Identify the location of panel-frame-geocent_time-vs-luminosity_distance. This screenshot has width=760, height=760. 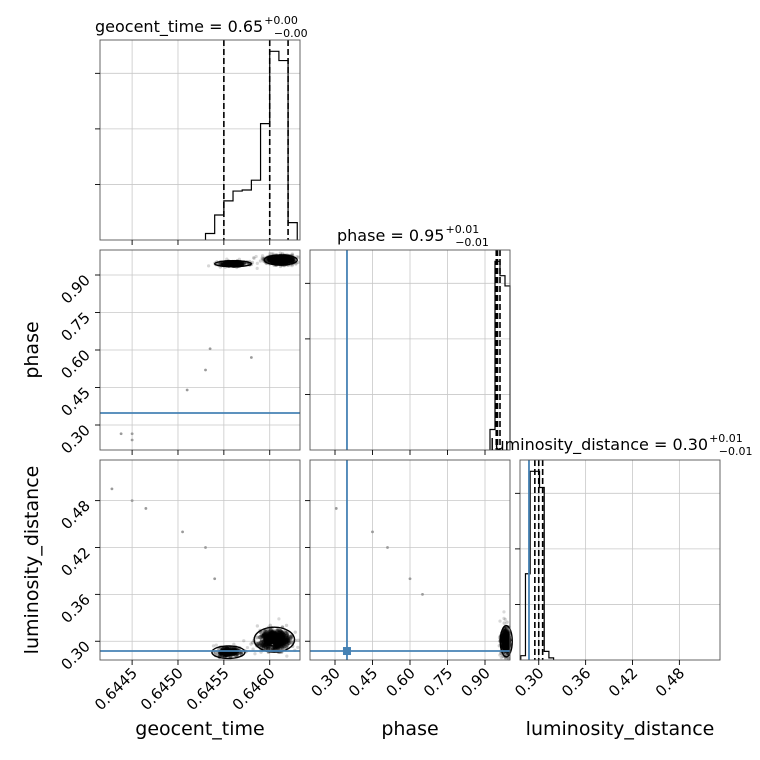
(200, 560).